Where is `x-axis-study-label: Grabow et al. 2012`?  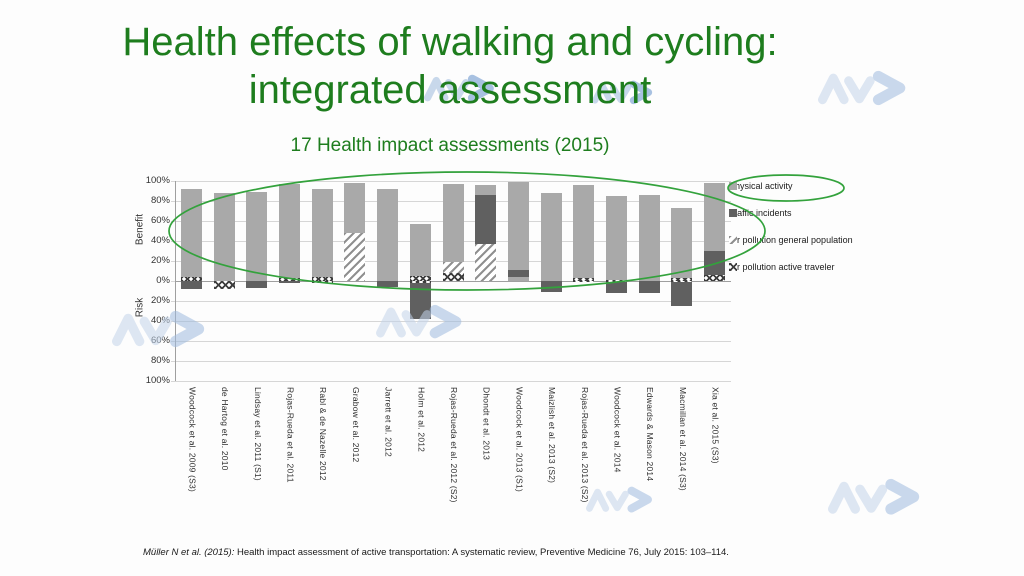 x-axis-study-label: Grabow et al. 2012 is located at coordinates (355, 425).